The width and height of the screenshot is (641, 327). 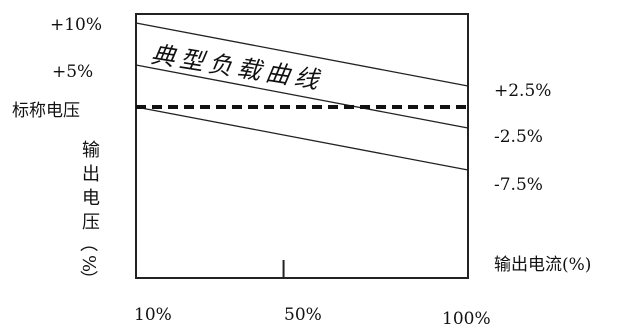 What do you see at coordinates (87, 279) in the screenshot?
I see `y-axis-char: ）` at bounding box center [87, 279].